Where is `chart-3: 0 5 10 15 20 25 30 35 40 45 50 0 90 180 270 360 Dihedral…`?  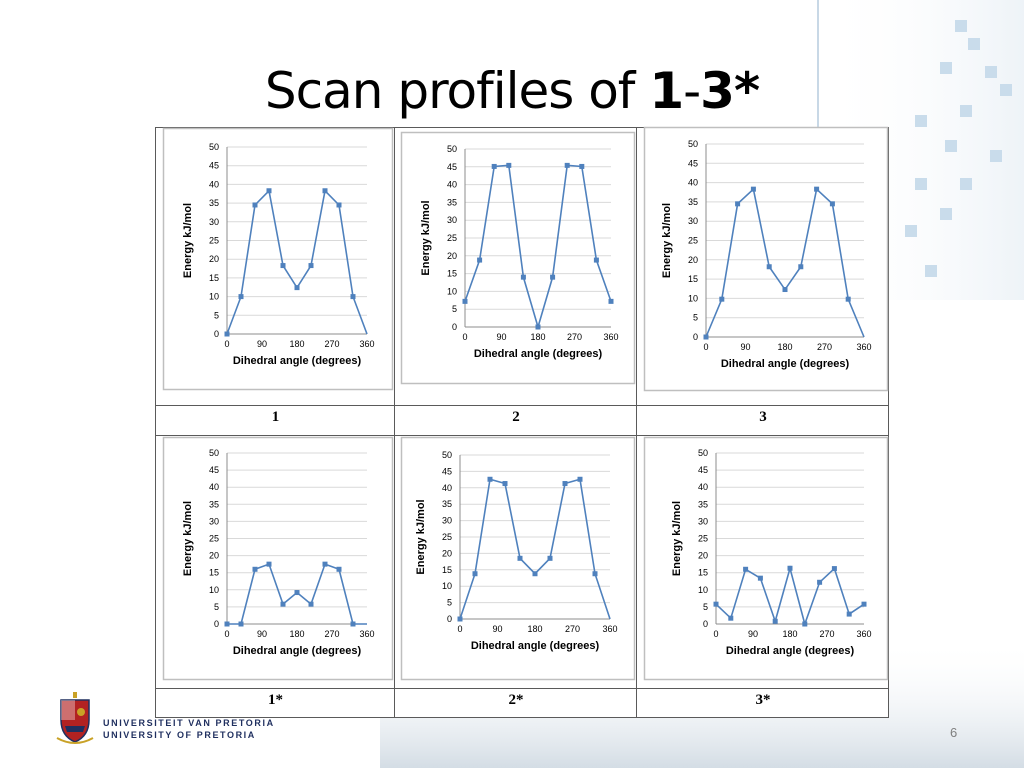 chart-3: 0 5 10 15 20 25 30 35 40 45 50 0 90 180 270 360 Dihedral… is located at coordinates (766, 259).